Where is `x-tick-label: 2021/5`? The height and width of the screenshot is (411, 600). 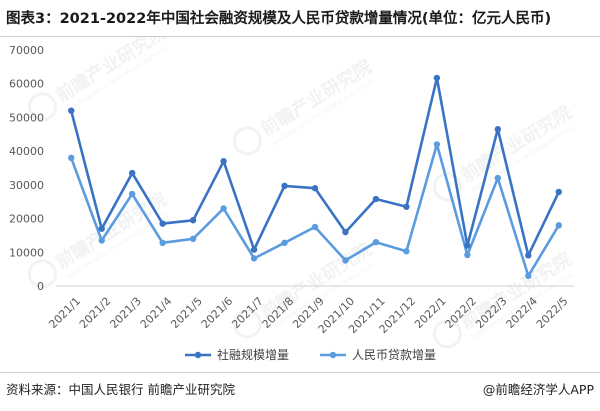
x-tick-label: 2021/5 is located at coordinates (186, 313).